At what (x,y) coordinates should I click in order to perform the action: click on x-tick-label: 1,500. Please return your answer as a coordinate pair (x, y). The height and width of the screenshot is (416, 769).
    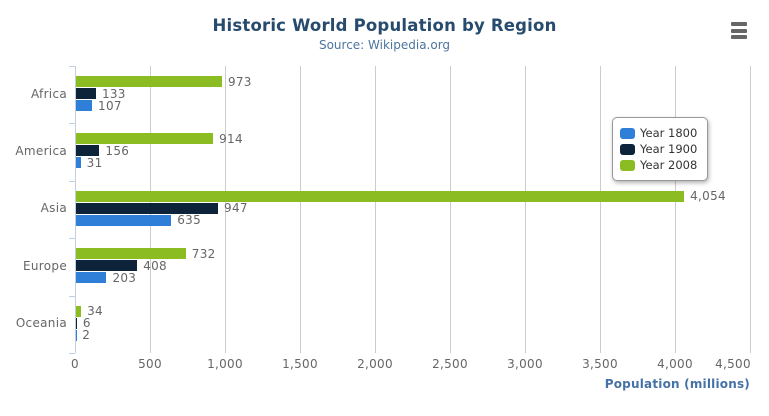
    Looking at the image, I should click on (300, 364).